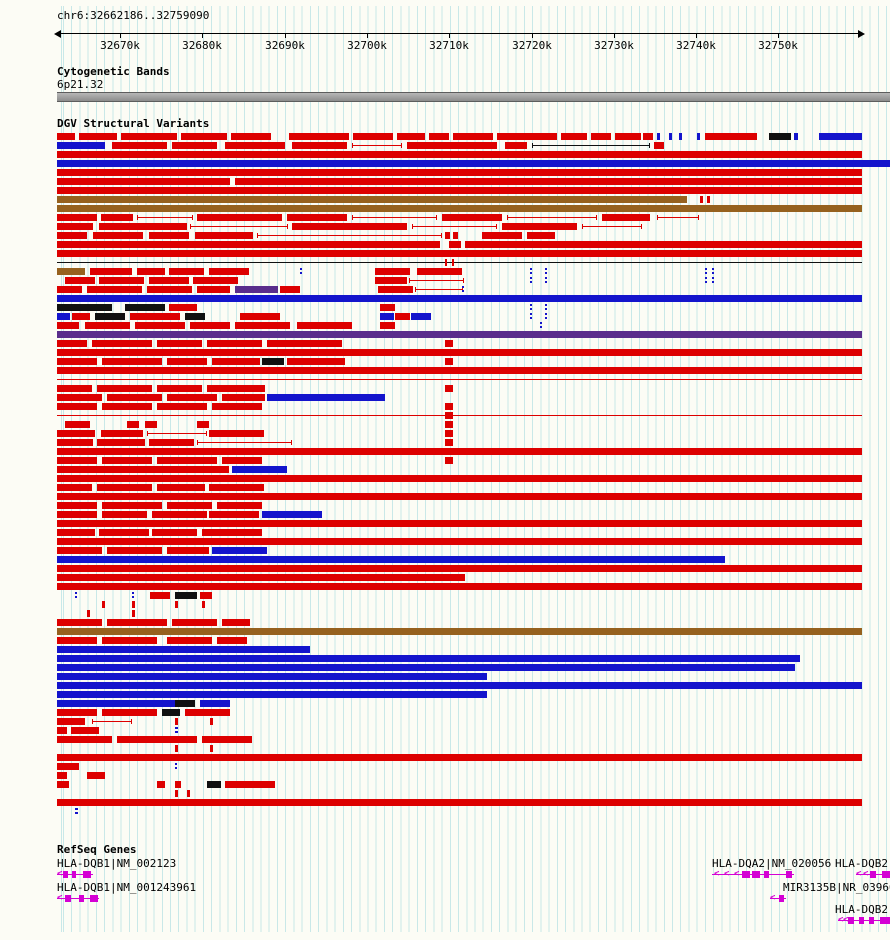  Describe the element at coordinates (75, 874) in the screenshot. I see `gene-model: <` at that location.